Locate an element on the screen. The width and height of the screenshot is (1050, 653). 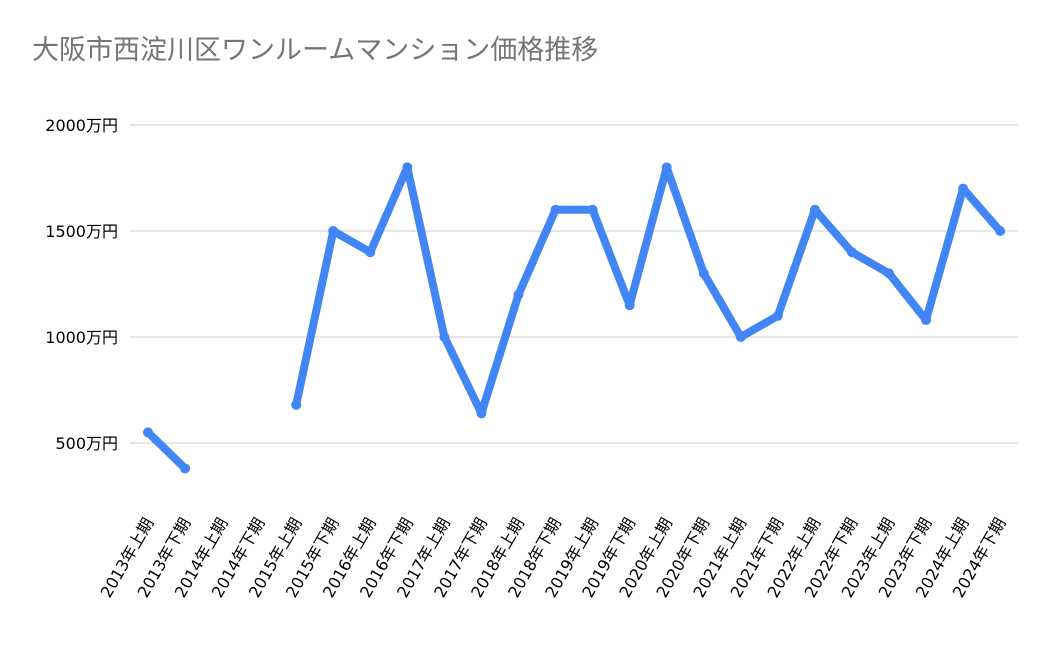
y-tick-label: 500万円 is located at coordinates (86, 443).